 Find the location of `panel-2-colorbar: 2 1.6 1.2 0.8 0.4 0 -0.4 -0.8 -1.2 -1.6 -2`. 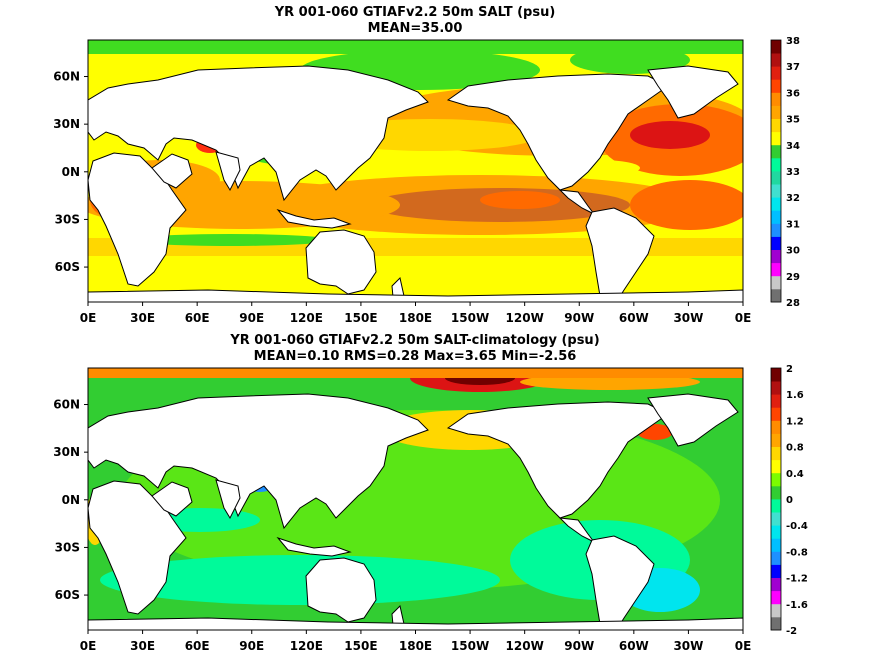

panel-2-colorbar: 2 1.6 1.2 0.8 0.4 0 -0.4 -0.8 -1.2 -1.6 -2 is located at coordinates (789, 500).